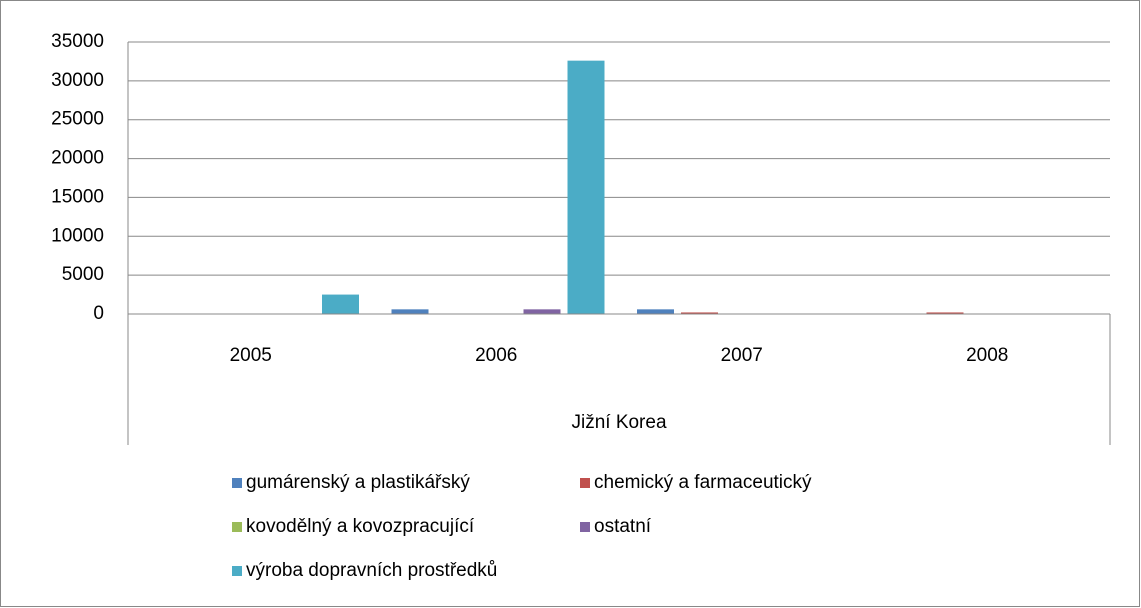 The image size is (1141, 608). Describe the element at coordinates (77, 80) in the screenshot. I see `y-tick-label: 30000` at that location.